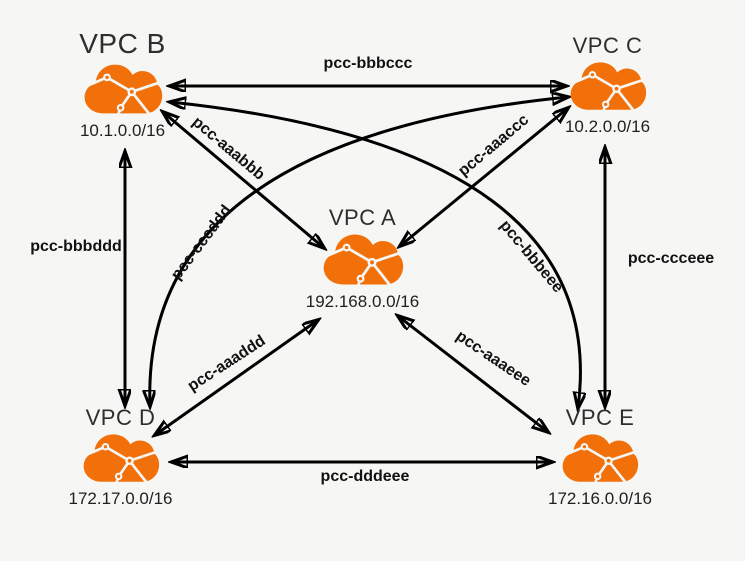 This screenshot has width=745, height=561. I want to click on node-cidr: 172.16.0.0/16, so click(600, 498).